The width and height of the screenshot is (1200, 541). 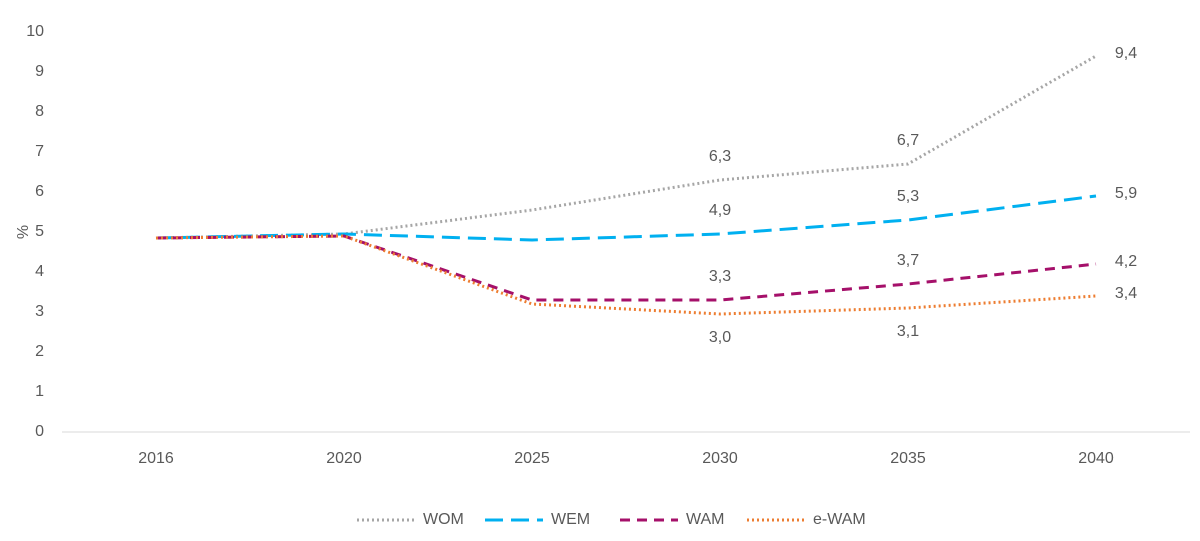 I want to click on data-label: 3,3, so click(x=720, y=276).